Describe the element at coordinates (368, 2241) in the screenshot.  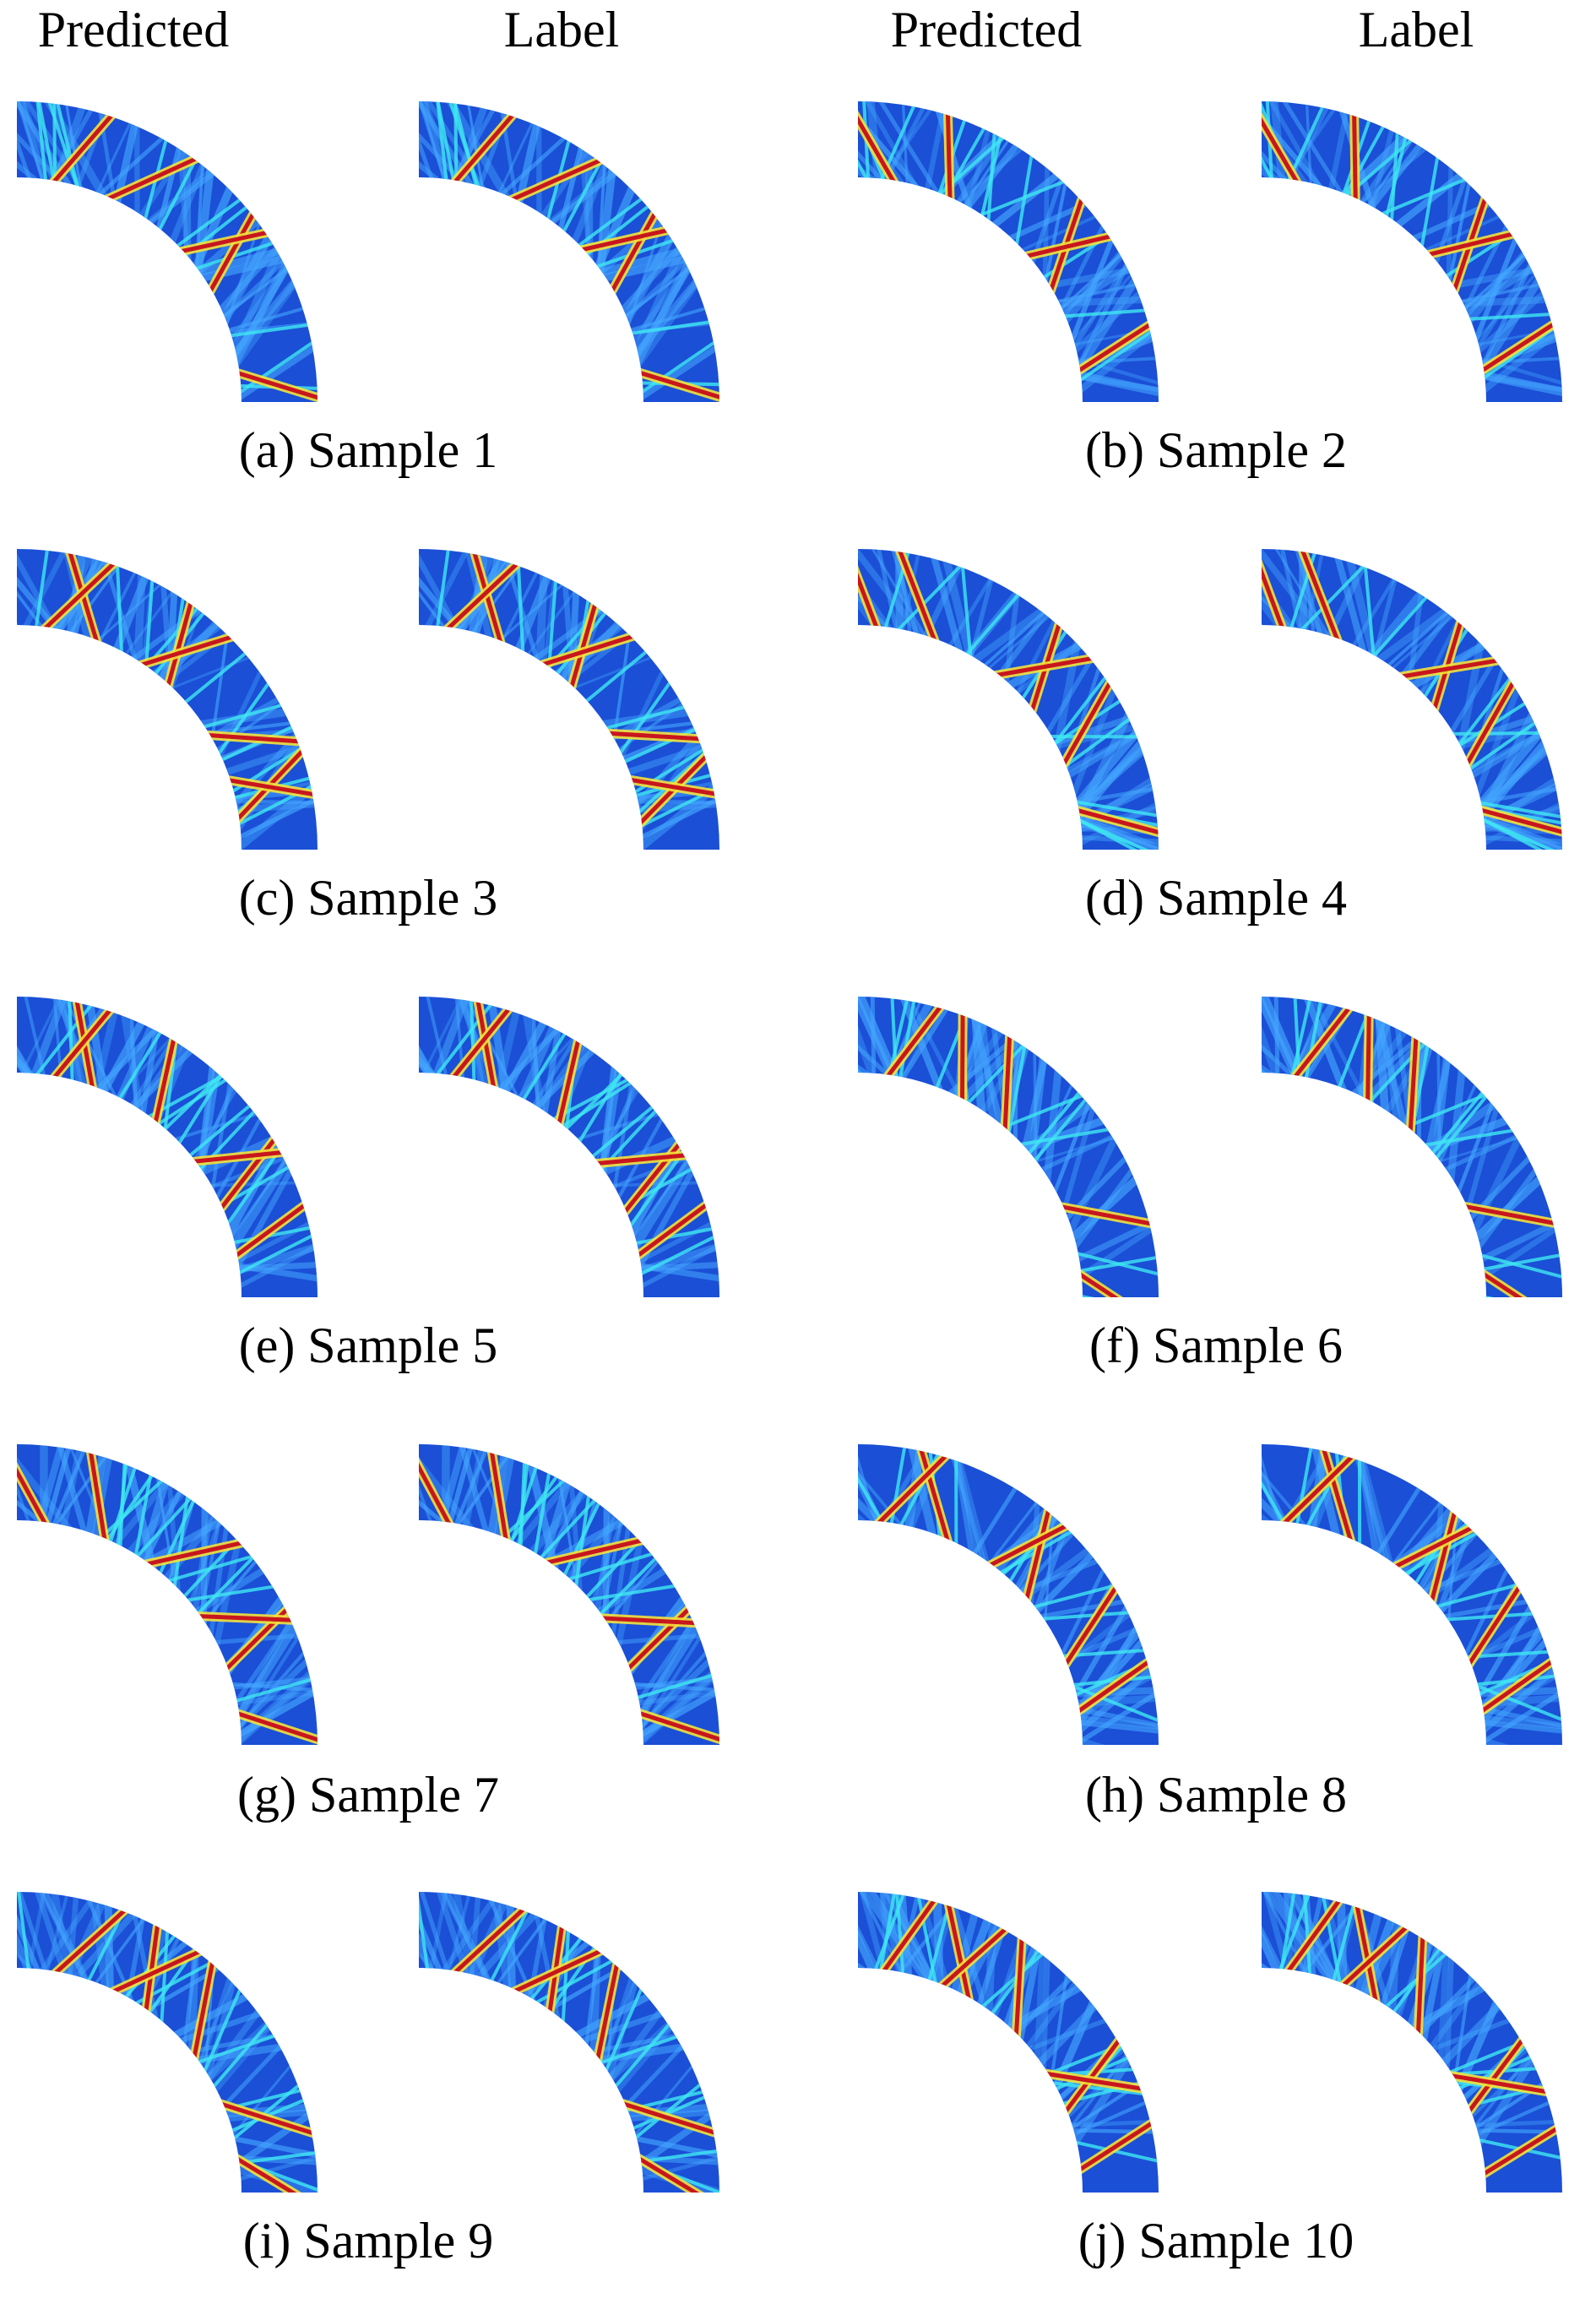
I see `panel-caption: (i) Sample 9` at that location.